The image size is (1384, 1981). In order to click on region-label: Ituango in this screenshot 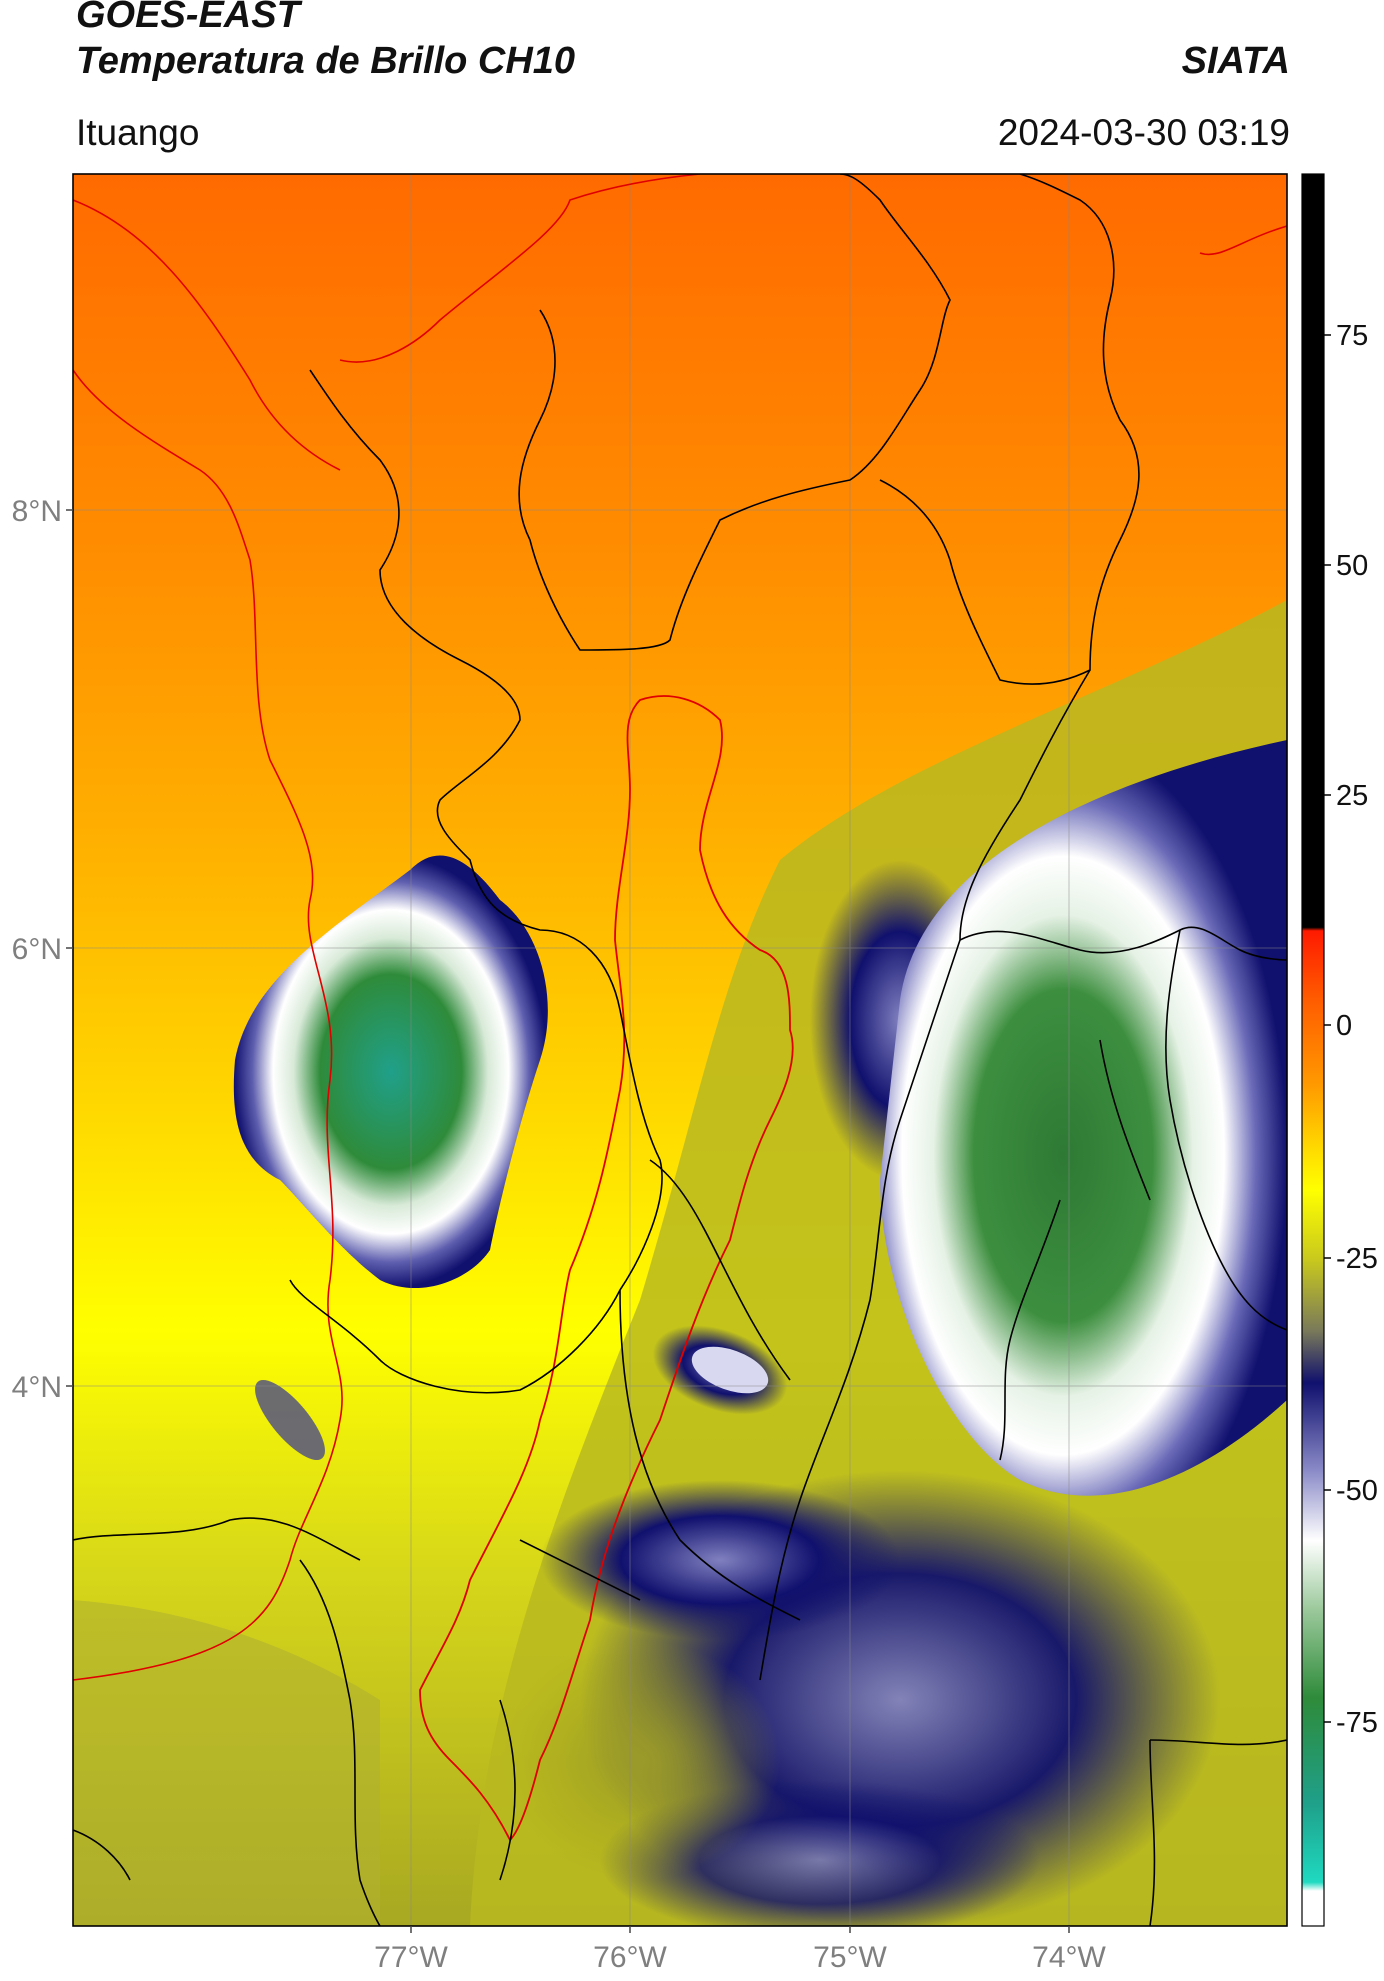, I will do `click(138, 132)`.